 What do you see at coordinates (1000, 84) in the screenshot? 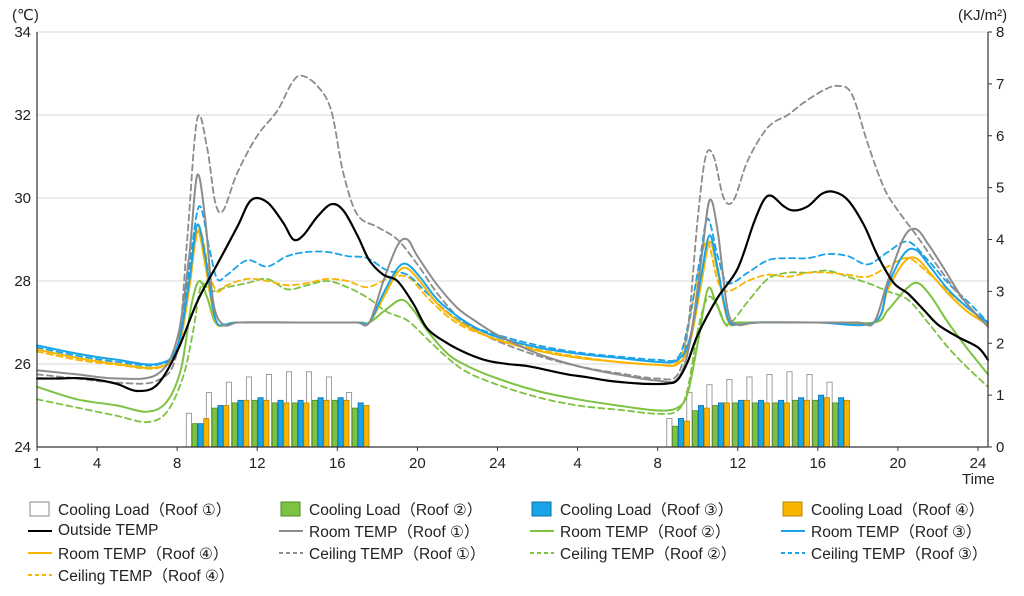
I see `y-right-tick-label: 7` at bounding box center [1000, 84].